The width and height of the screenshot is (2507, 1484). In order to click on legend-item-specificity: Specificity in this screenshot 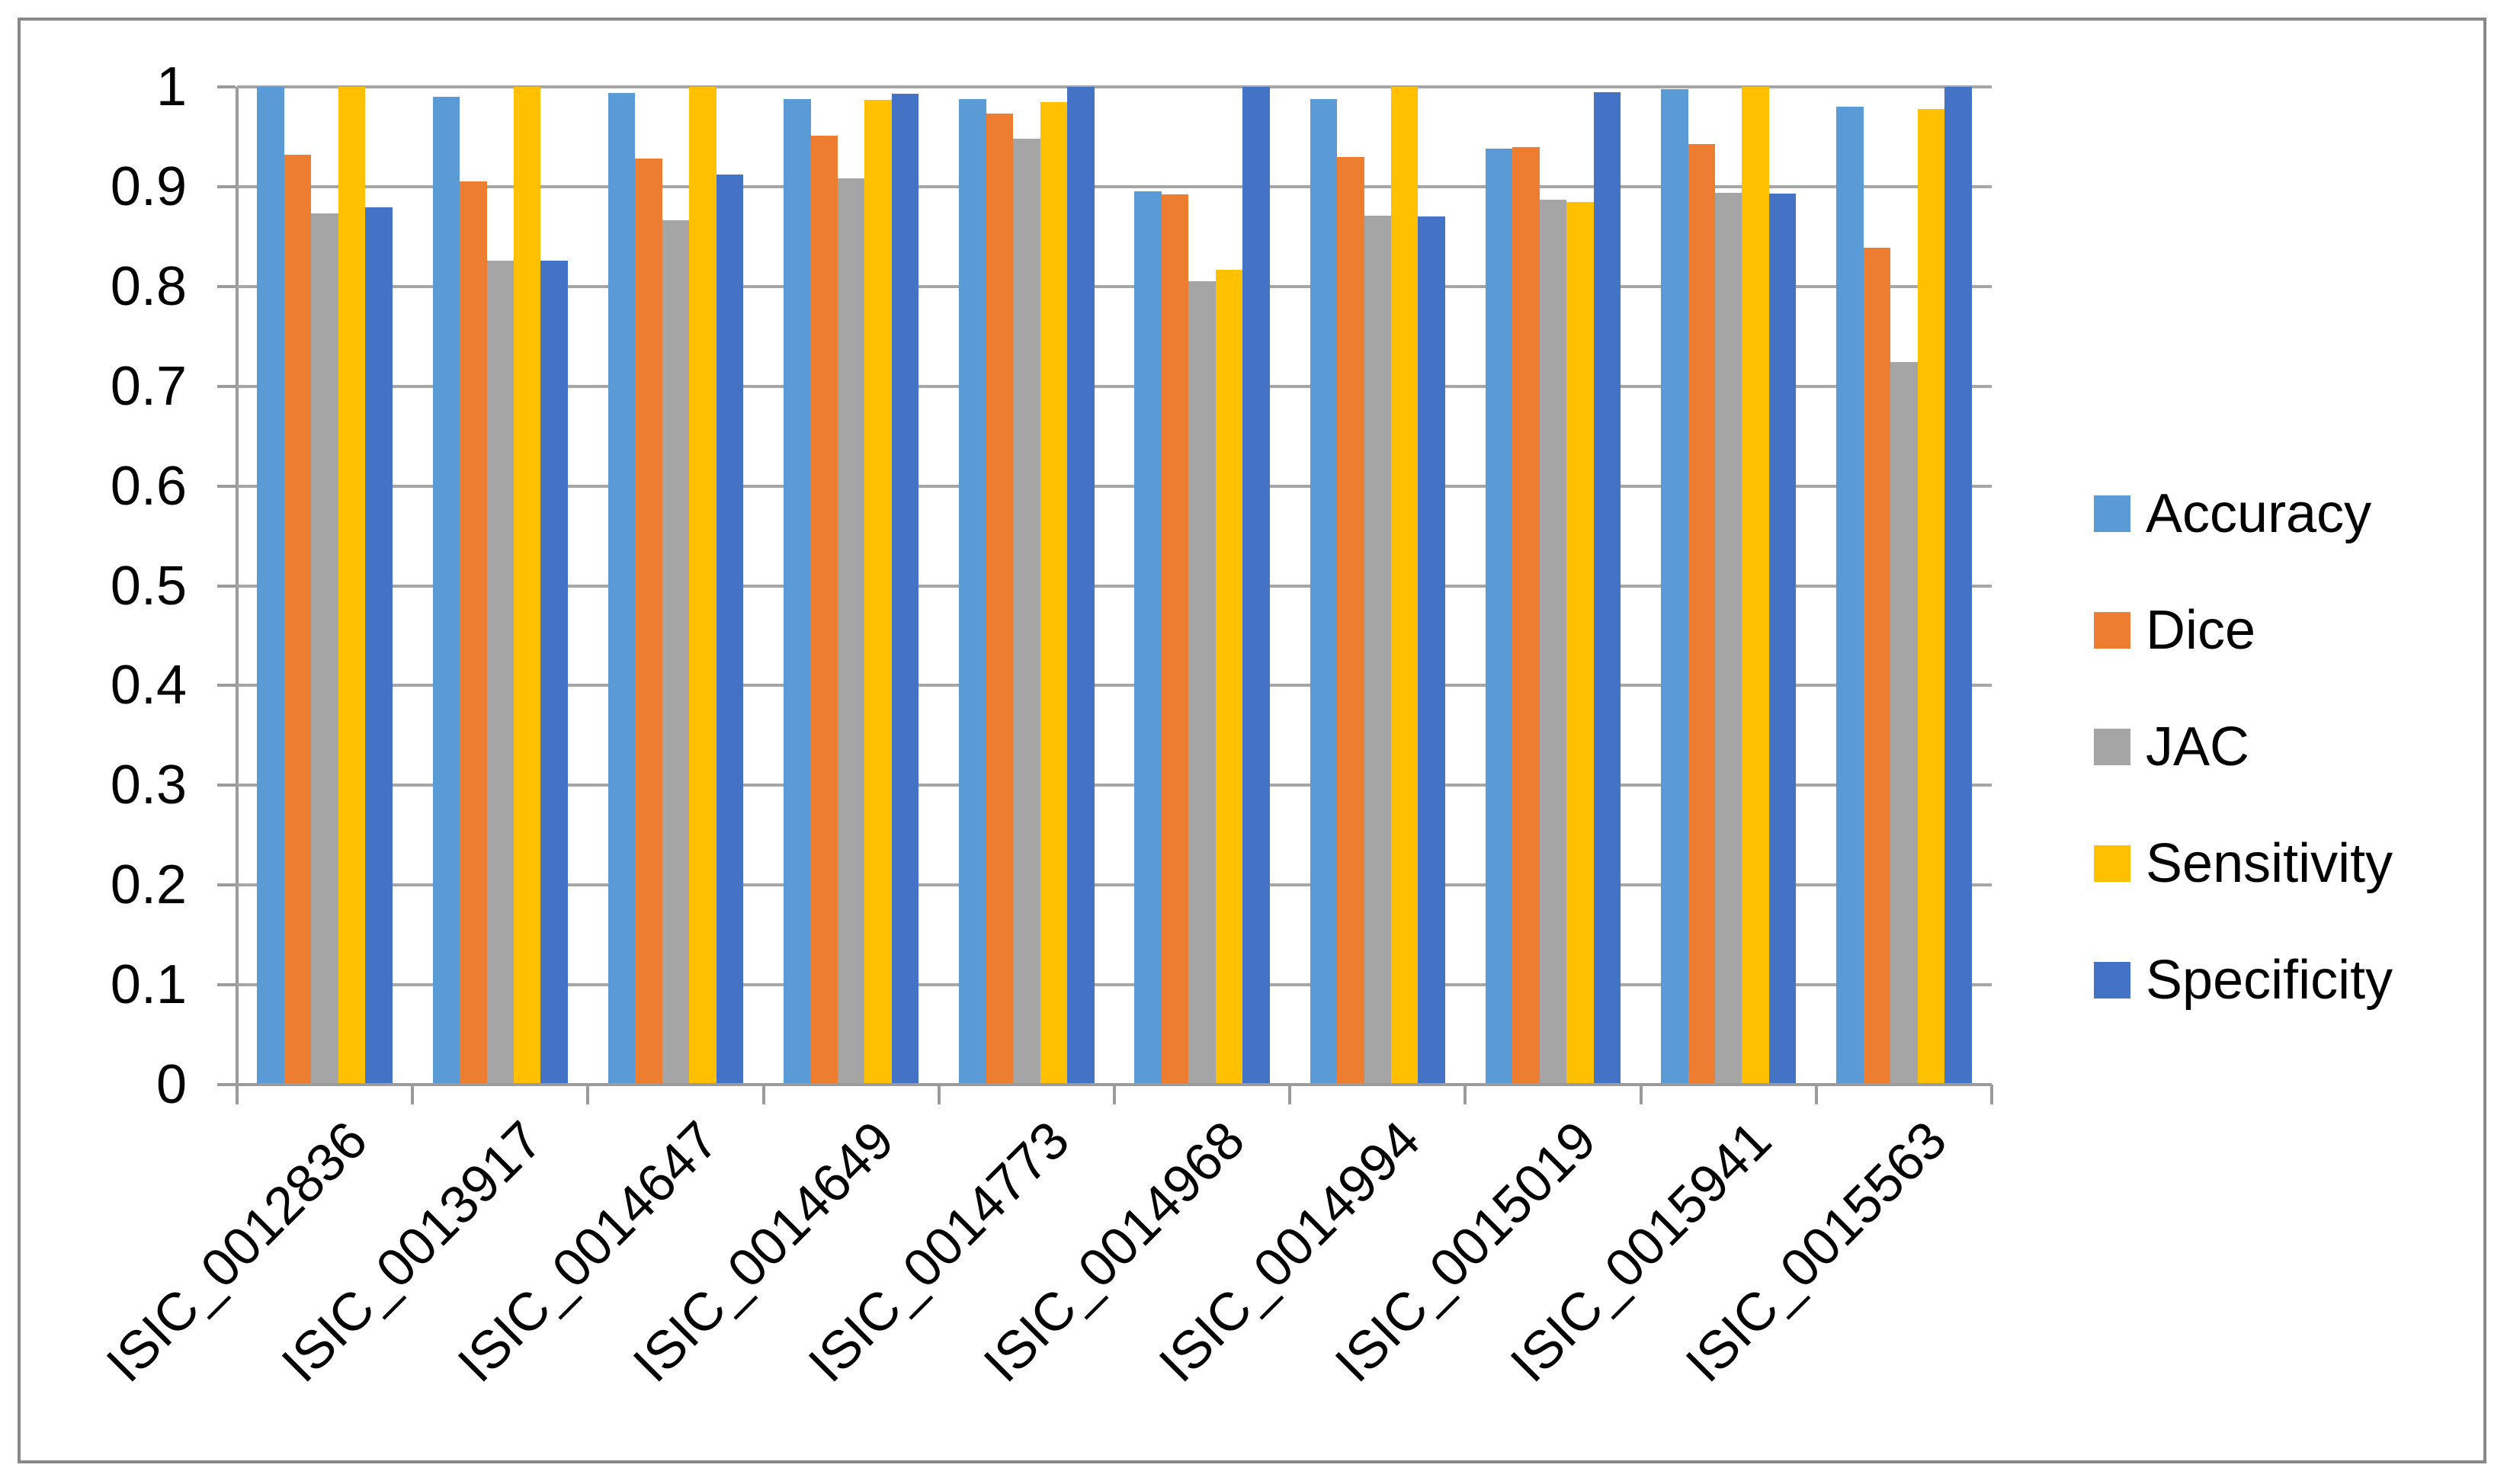, I will do `click(2243, 981)`.